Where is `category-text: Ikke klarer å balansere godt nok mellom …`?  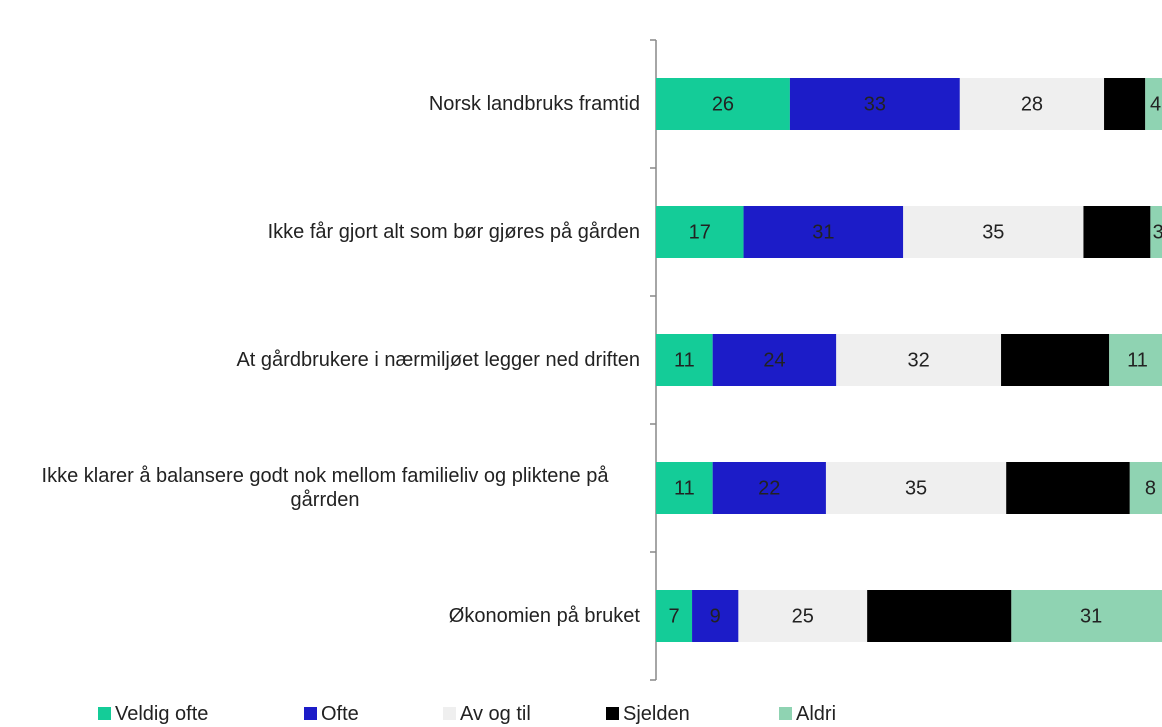 category-text: Ikke klarer å balansere godt nok mellom … is located at coordinates (325, 488).